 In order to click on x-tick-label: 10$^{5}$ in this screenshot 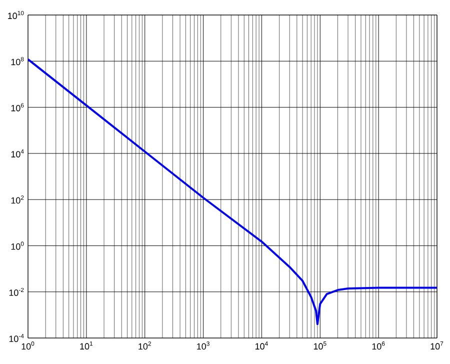, I will do `click(320, 346)`.